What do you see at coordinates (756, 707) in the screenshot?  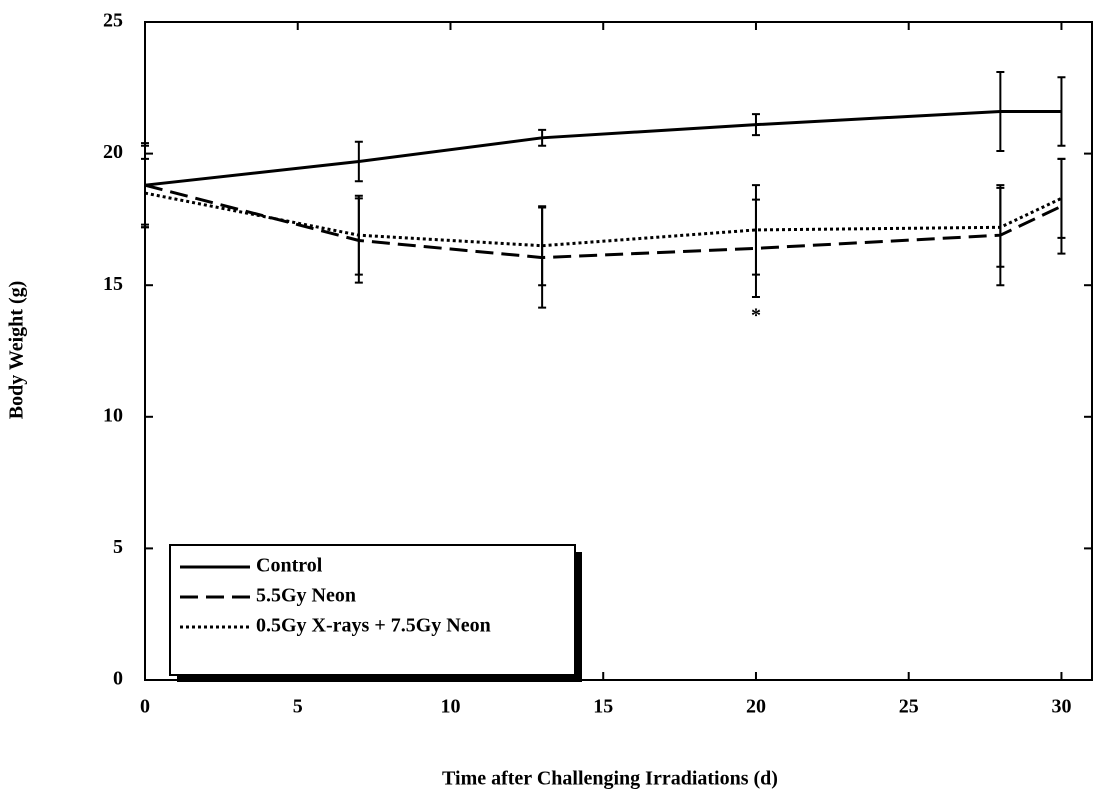 I see `x-tick-label: 20` at bounding box center [756, 707].